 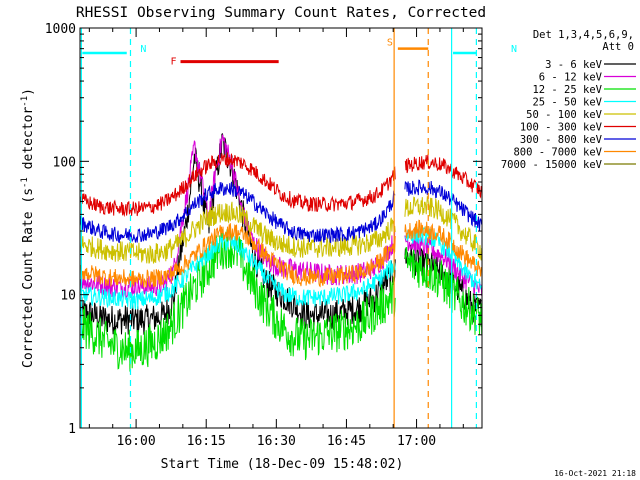 I want to click on y-tick-label: 10, so click(x=68, y=296).